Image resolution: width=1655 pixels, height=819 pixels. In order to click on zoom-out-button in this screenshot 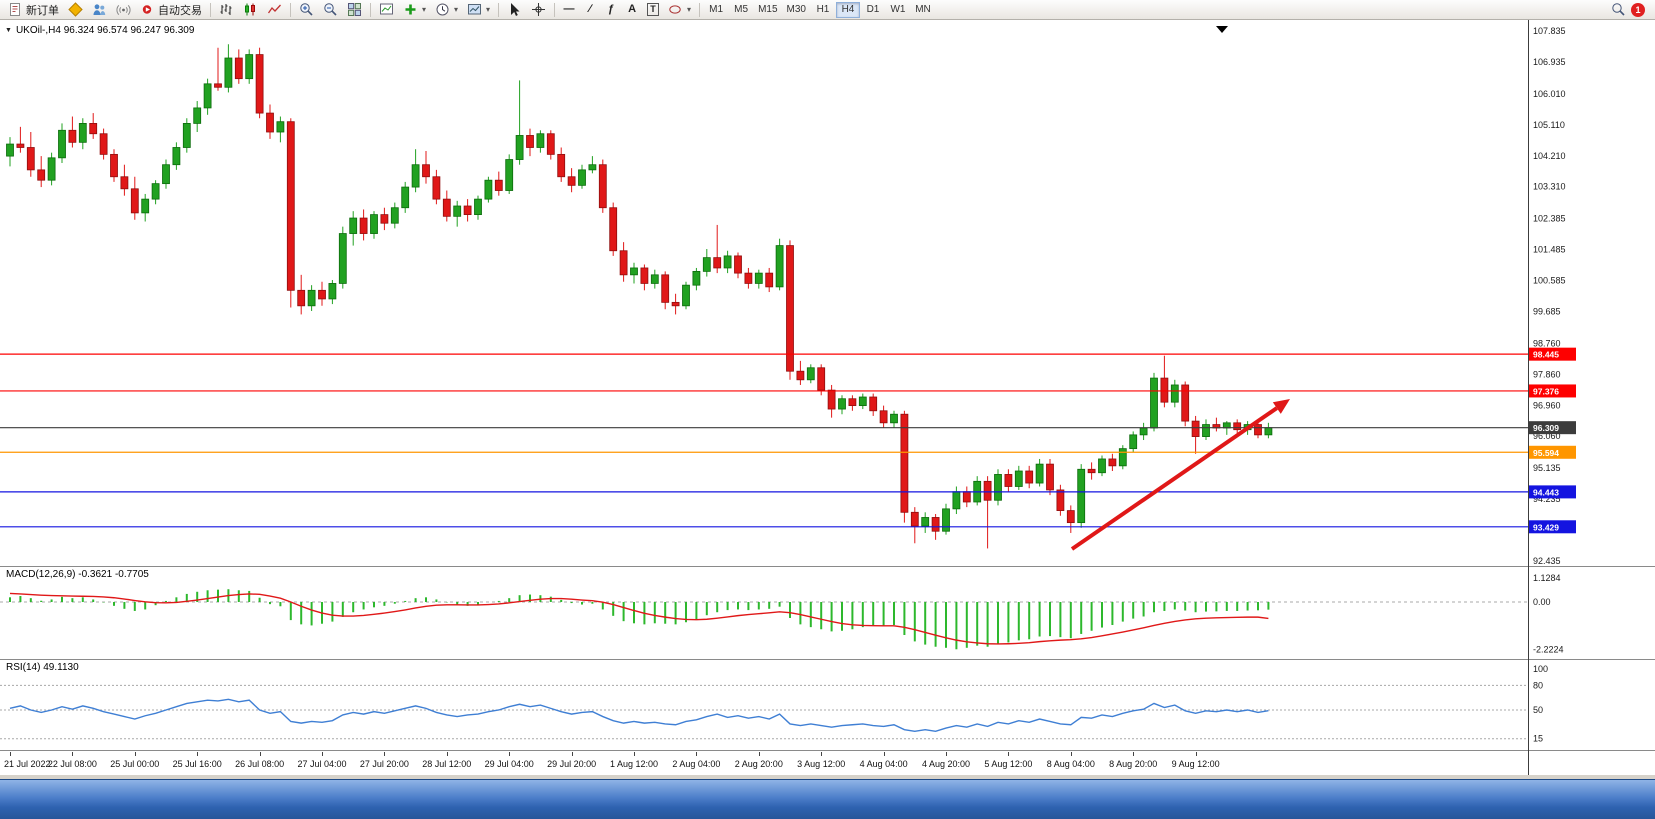, I will do `click(330, 10)`.